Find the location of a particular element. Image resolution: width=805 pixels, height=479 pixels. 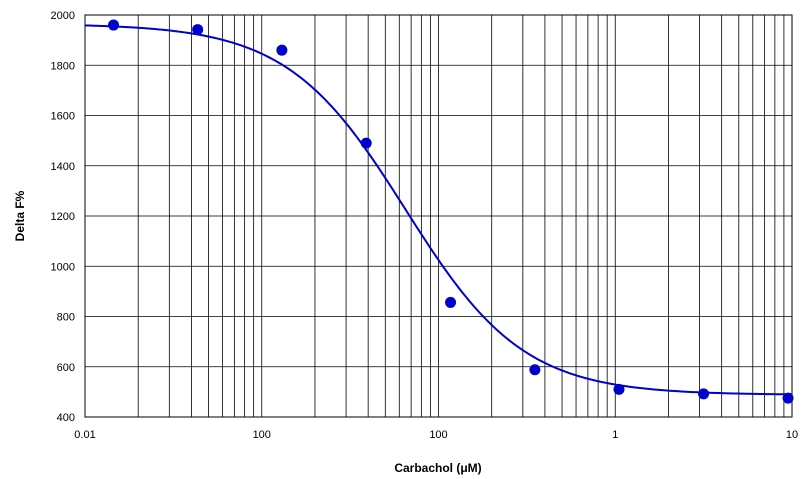

y-tick-label: 600 is located at coordinates (66, 368).